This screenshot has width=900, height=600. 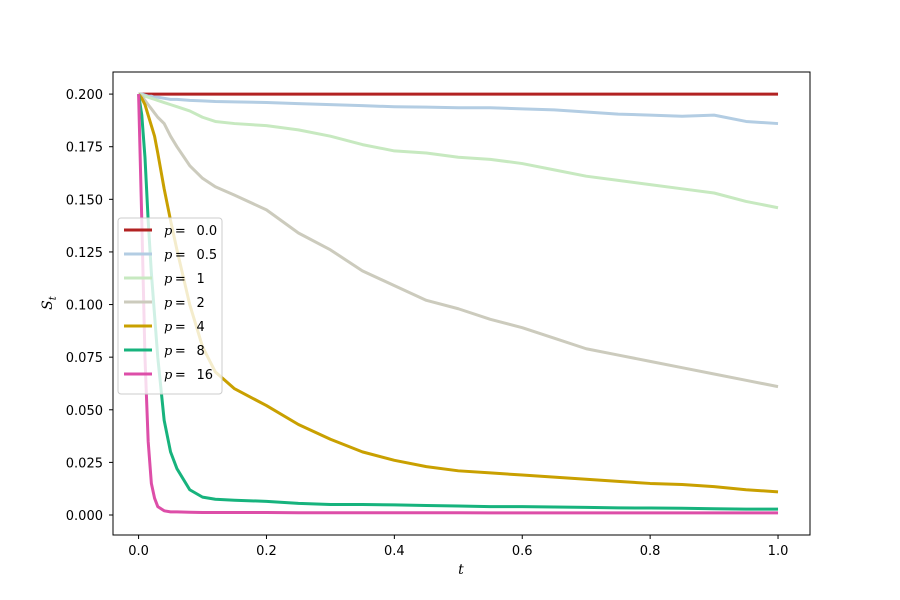 What do you see at coordinates (84, 306) in the screenshot?
I see `y-tick-label: 0.100` at bounding box center [84, 306].